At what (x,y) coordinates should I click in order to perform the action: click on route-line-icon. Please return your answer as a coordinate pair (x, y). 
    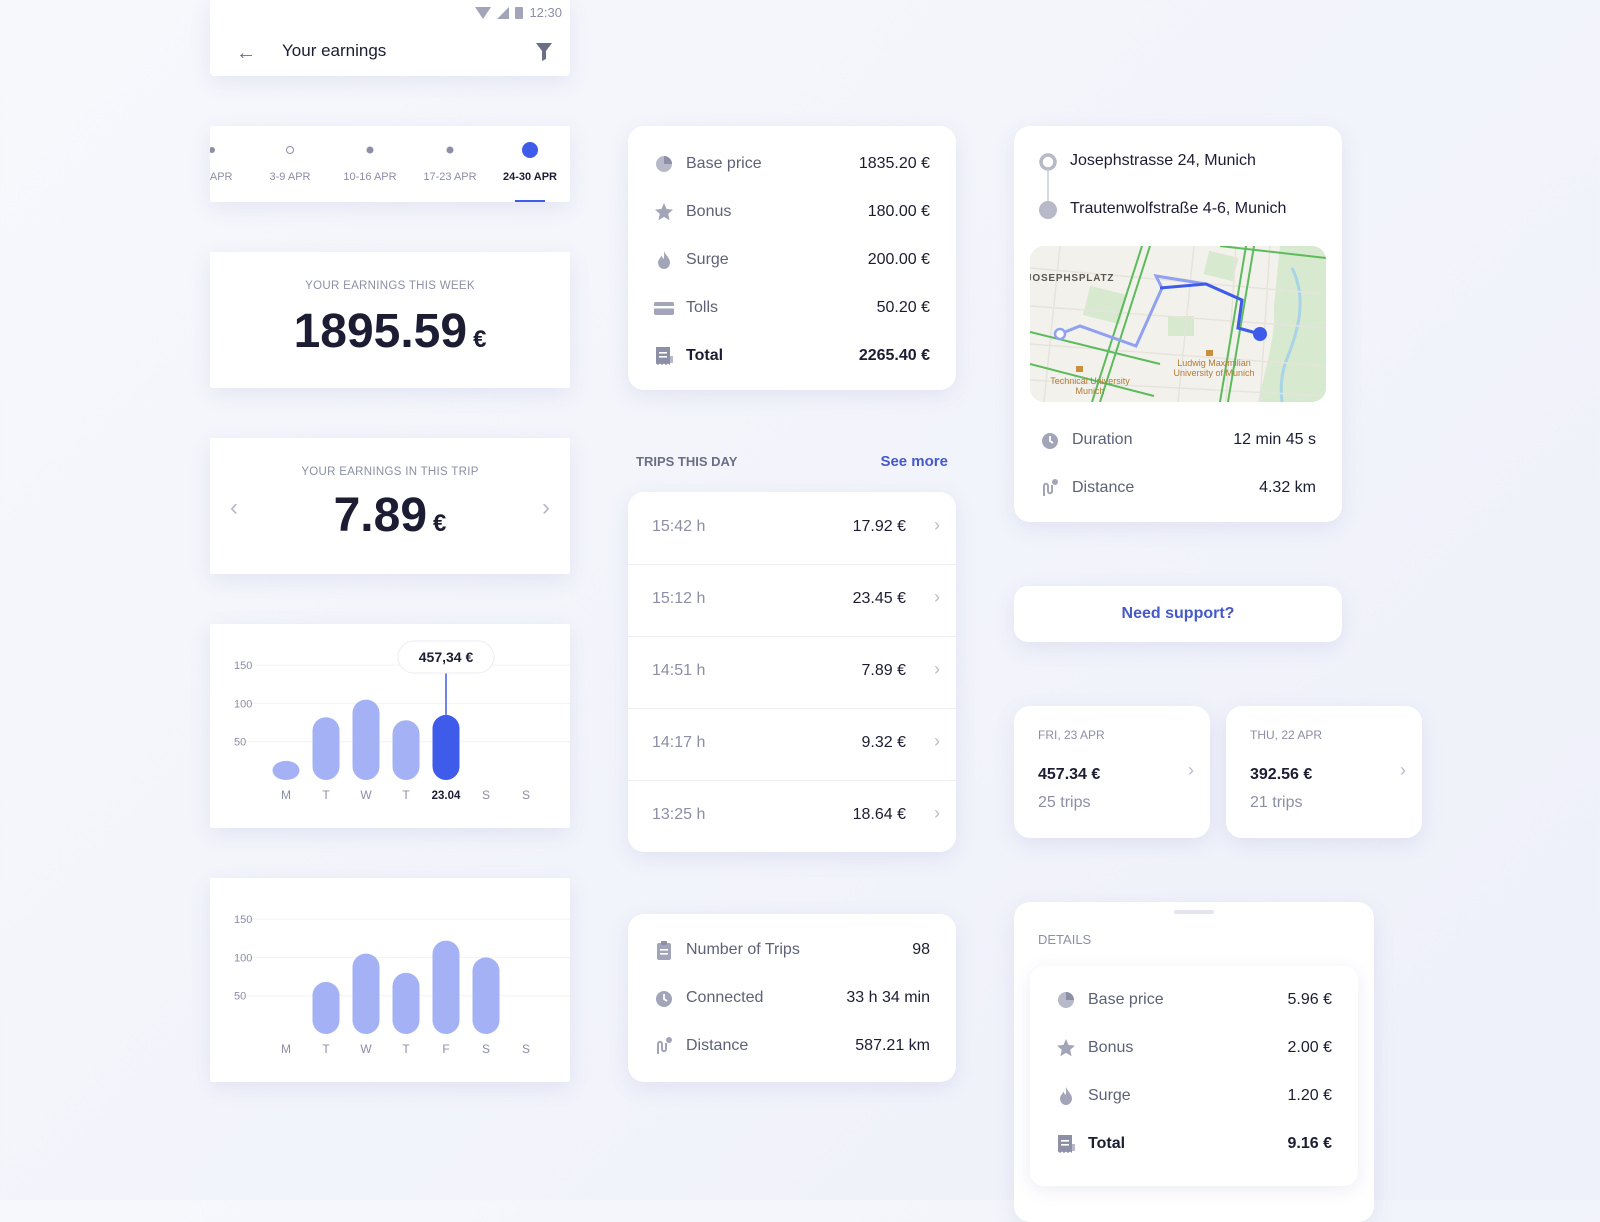
    Looking at the image, I should click on (1048, 186).